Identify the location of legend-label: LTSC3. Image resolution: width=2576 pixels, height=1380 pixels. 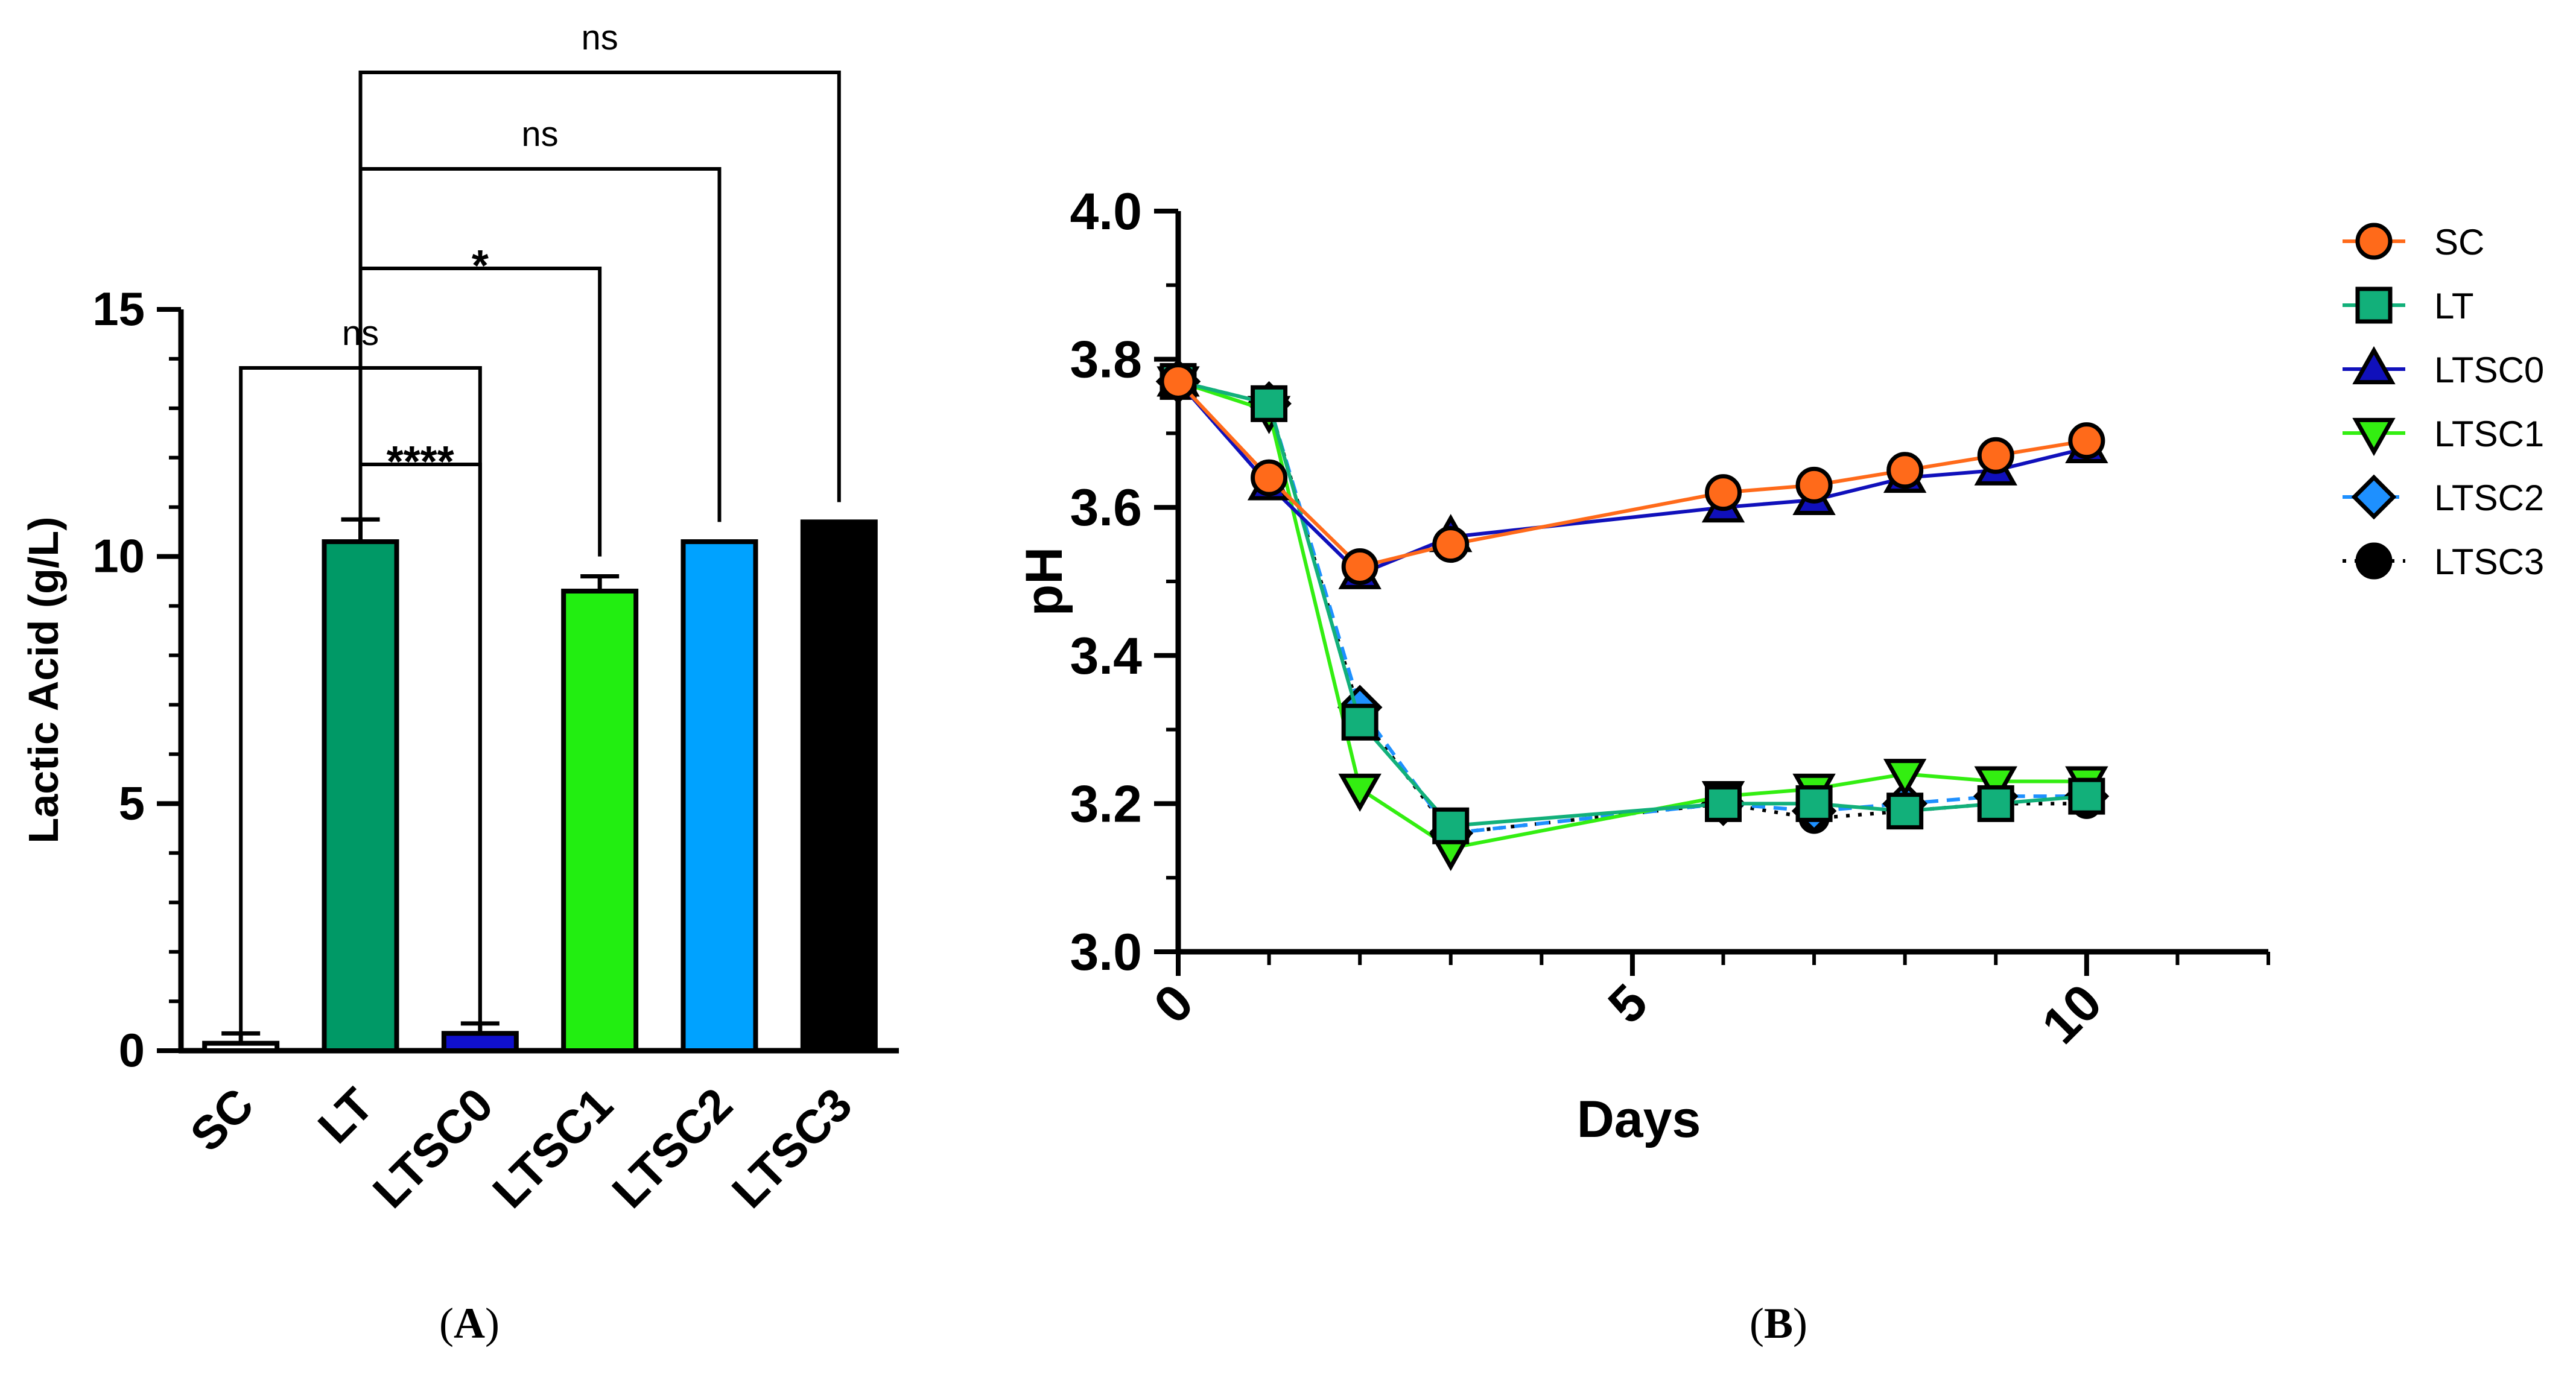
(2489, 562).